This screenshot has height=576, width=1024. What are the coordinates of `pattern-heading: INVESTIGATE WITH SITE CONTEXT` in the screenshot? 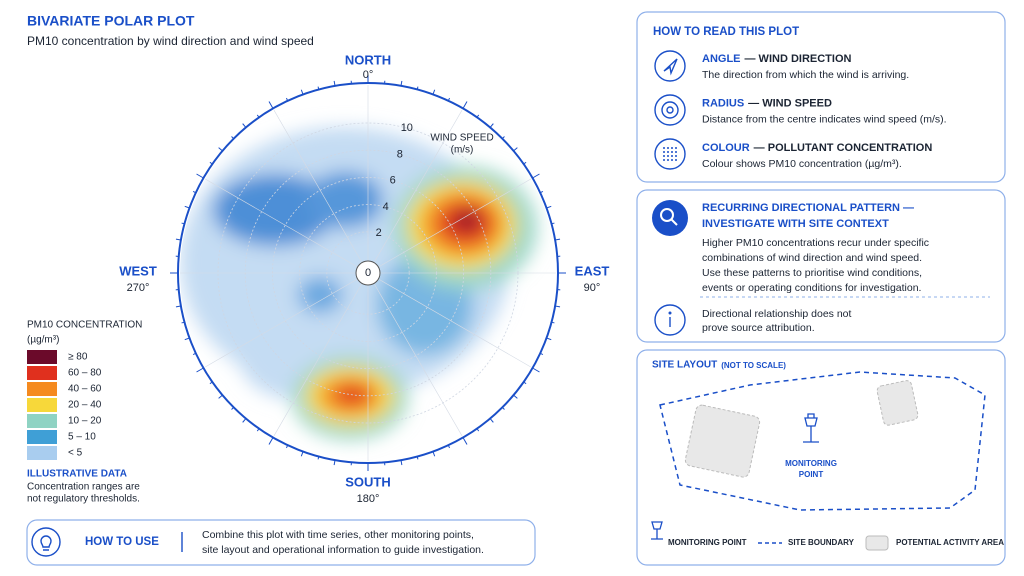 It's located at (795, 224).